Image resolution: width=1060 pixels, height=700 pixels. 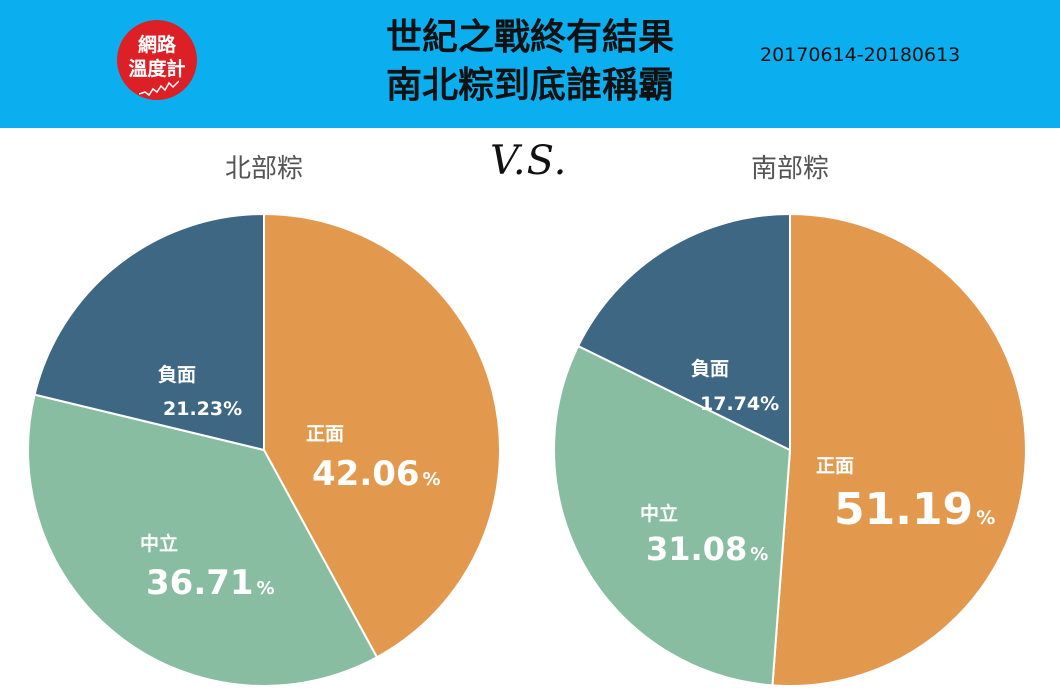 What do you see at coordinates (210, 583) in the screenshot?
I see `slice-value-north-1: 36.71%` at bounding box center [210, 583].